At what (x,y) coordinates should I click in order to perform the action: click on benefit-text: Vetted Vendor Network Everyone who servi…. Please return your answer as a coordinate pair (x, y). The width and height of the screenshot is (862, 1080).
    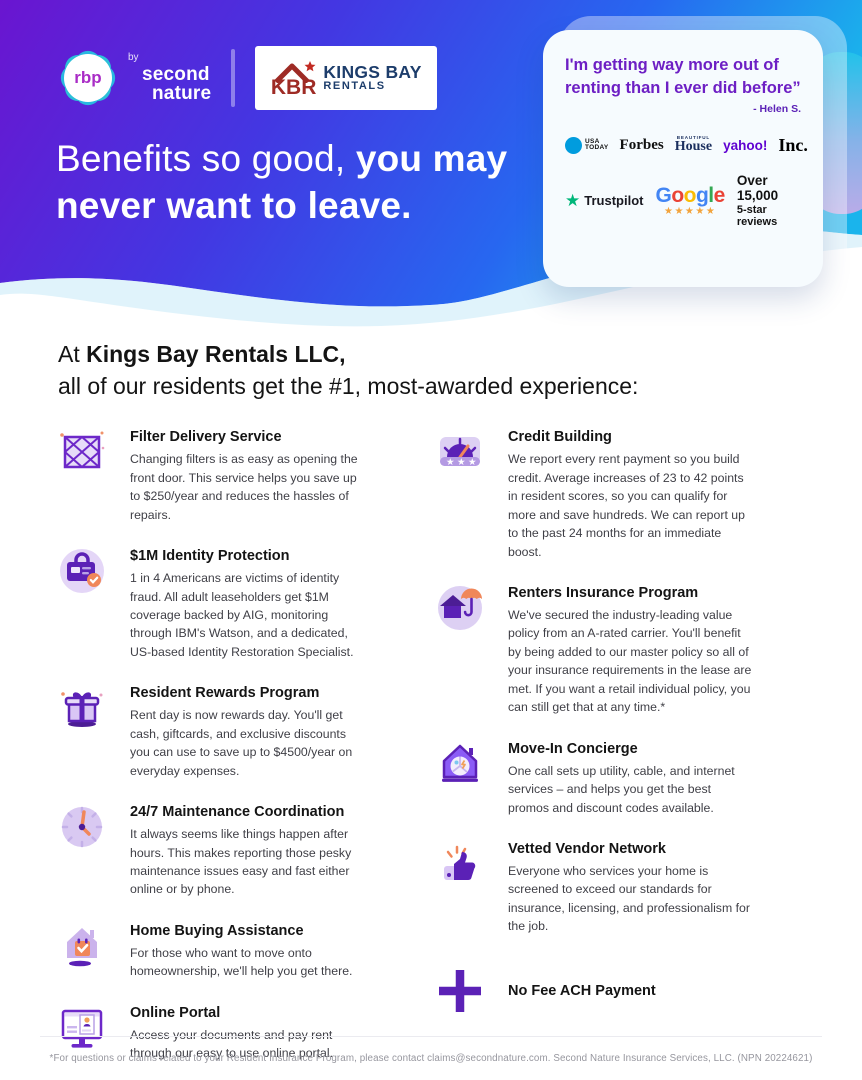
    Looking at the image, I should click on (631, 888).